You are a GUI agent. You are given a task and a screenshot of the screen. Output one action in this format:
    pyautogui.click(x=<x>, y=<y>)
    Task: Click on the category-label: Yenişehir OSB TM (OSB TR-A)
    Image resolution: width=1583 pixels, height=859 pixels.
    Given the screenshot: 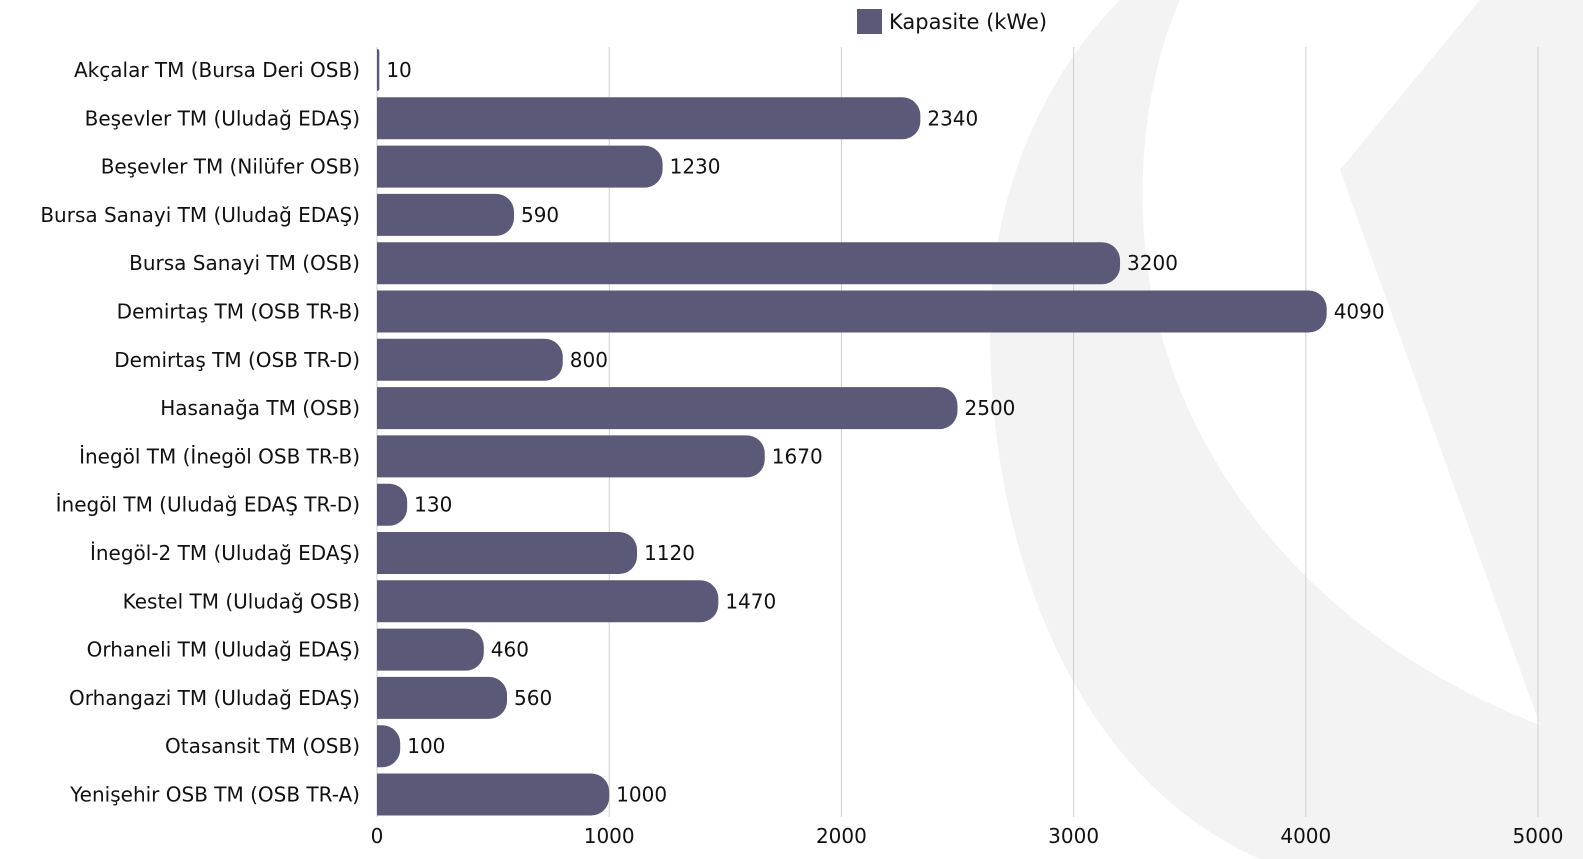 What is the action you would take?
    pyautogui.click(x=214, y=795)
    